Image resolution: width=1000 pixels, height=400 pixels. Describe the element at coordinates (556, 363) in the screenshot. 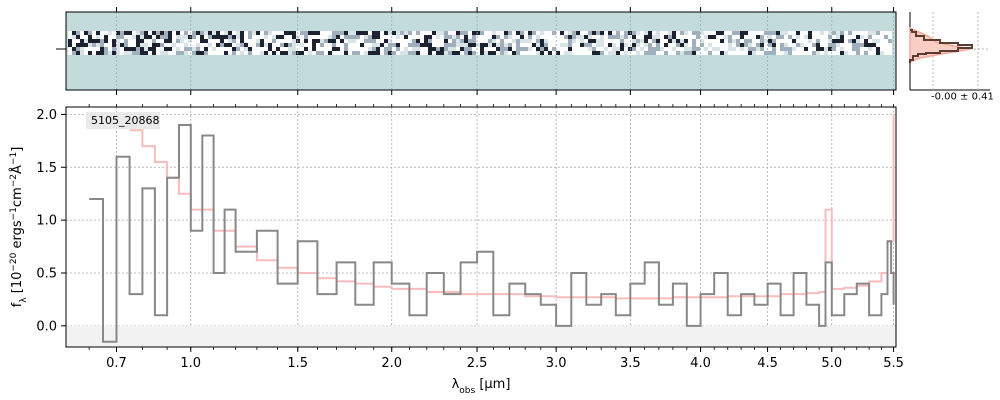

I see `x-tick-label: 3.0` at that location.